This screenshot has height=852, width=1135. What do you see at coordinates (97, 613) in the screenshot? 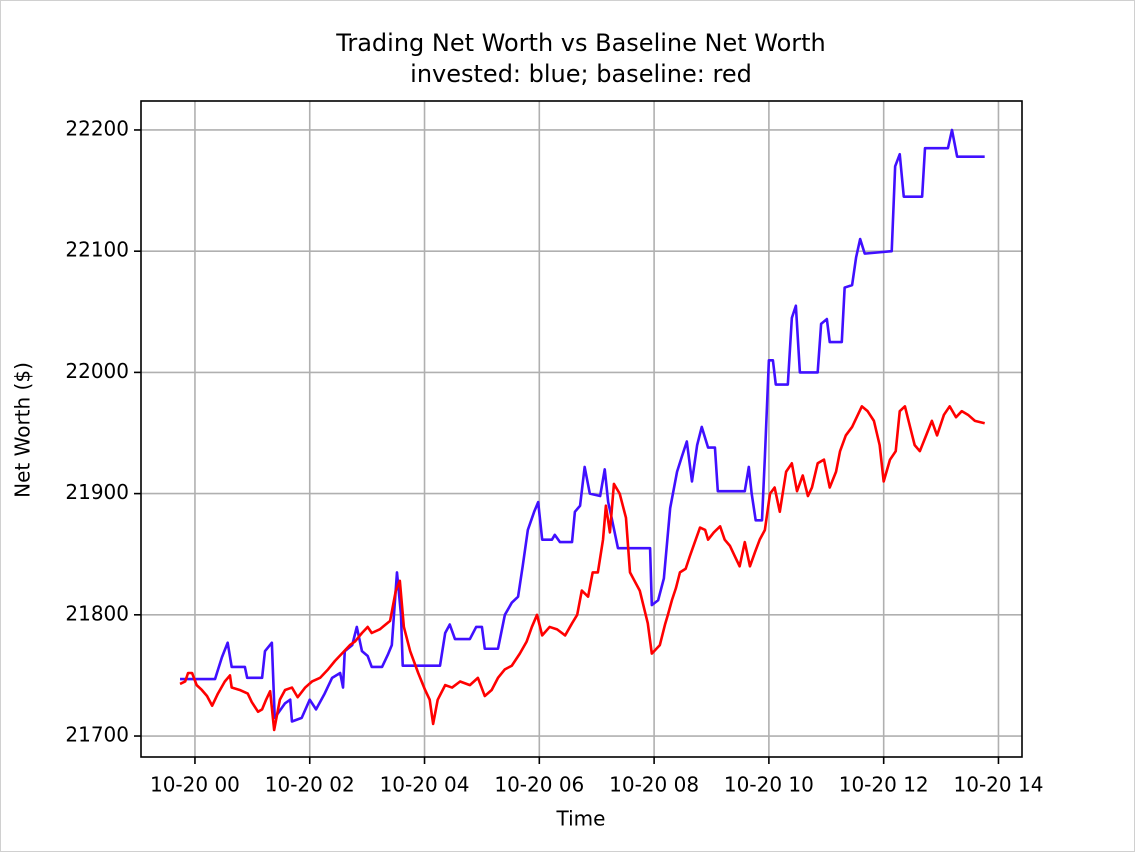
I see `y-tick-label: 21800` at bounding box center [97, 613].